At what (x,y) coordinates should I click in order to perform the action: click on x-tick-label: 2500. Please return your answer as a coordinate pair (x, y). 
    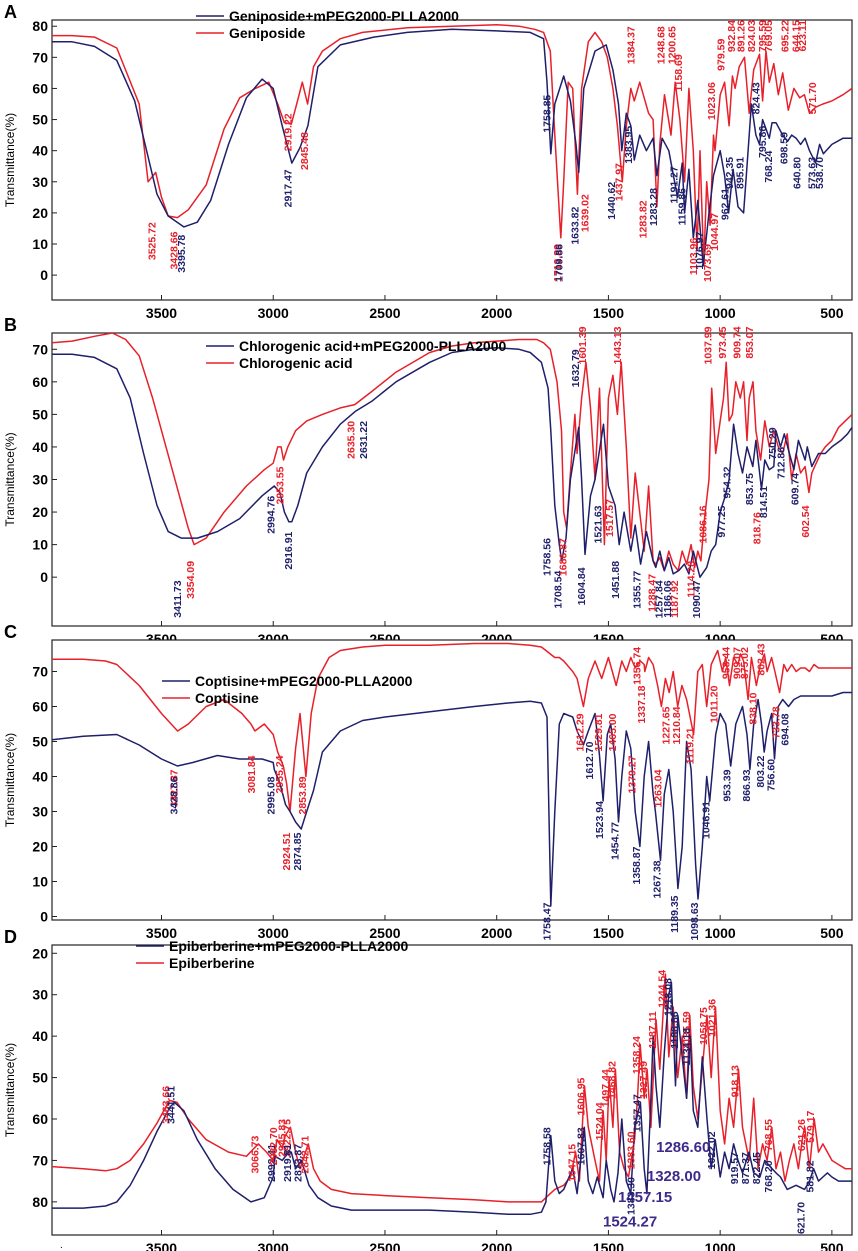
    Looking at the image, I should click on (384, 933).